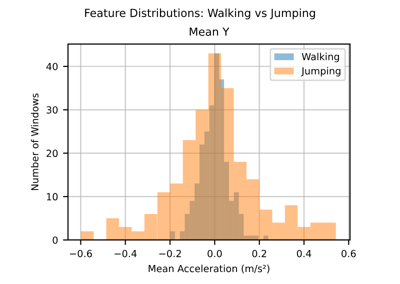 The height and width of the screenshot is (284, 400). I want to click on y-tick-label: 10, so click(52, 196).